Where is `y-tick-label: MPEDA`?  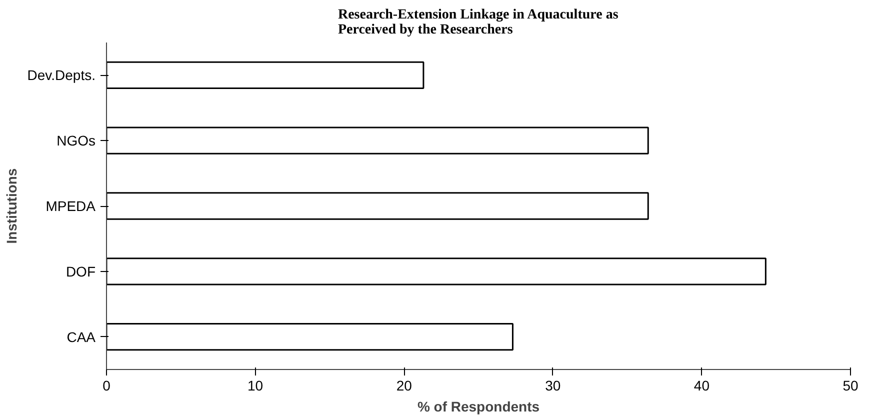
y-tick-label: MPEDA is located at coordinates (71, 206).